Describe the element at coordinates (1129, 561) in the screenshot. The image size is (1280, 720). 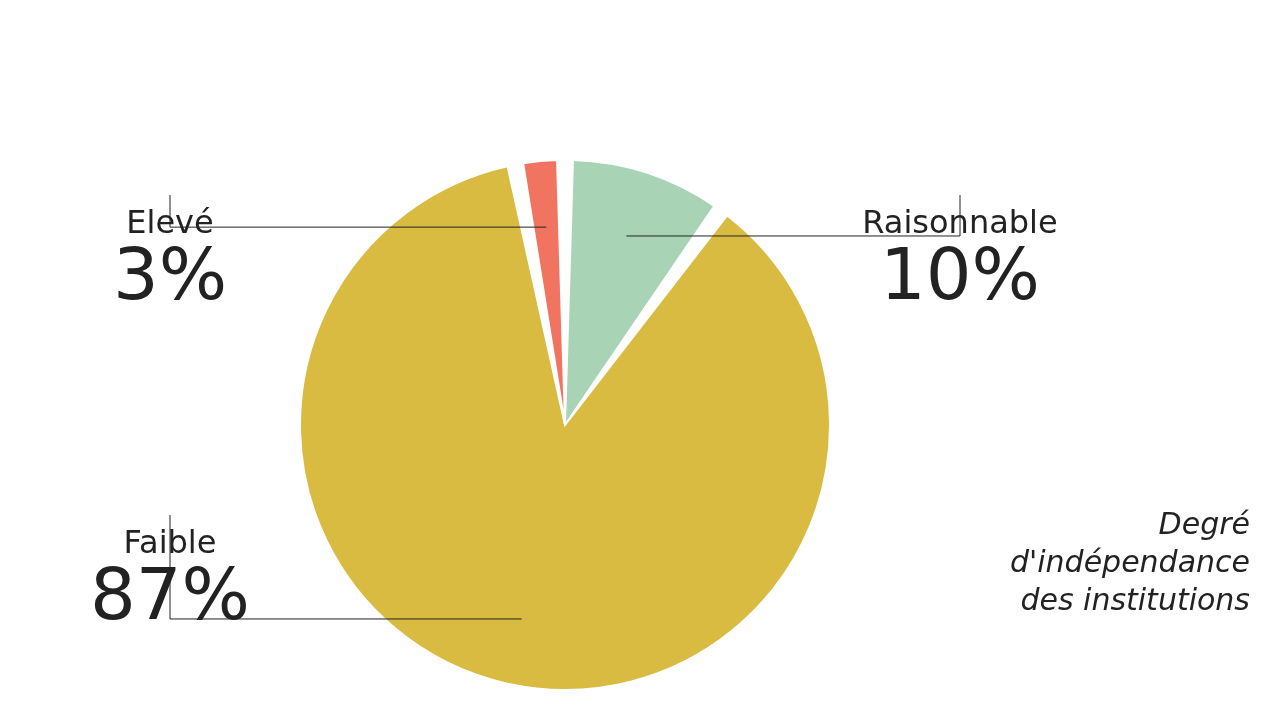
I see `text: Degré d'indépendance des institutions` at that location.